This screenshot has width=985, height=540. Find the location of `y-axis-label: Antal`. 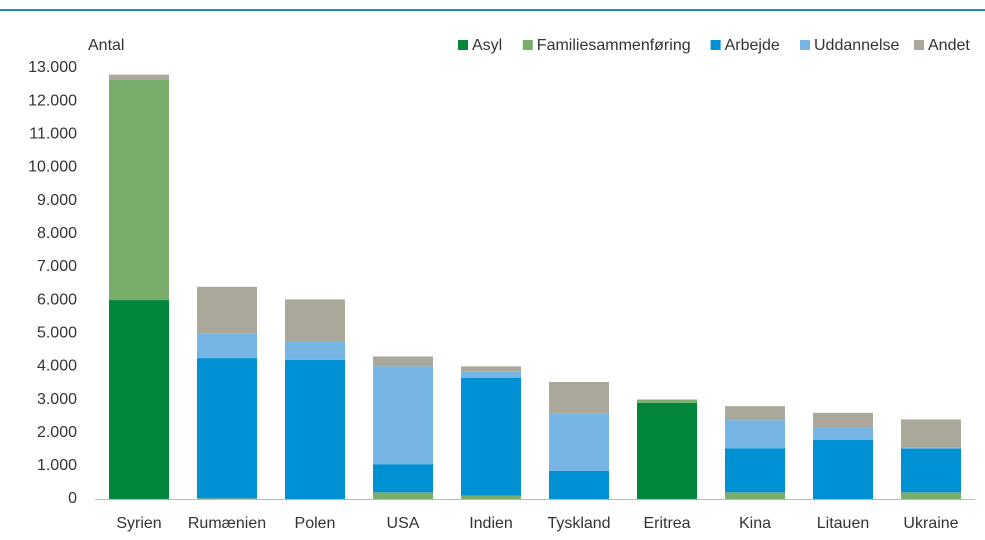

y-axis-label: Antal is located at coordinates (106, 45).